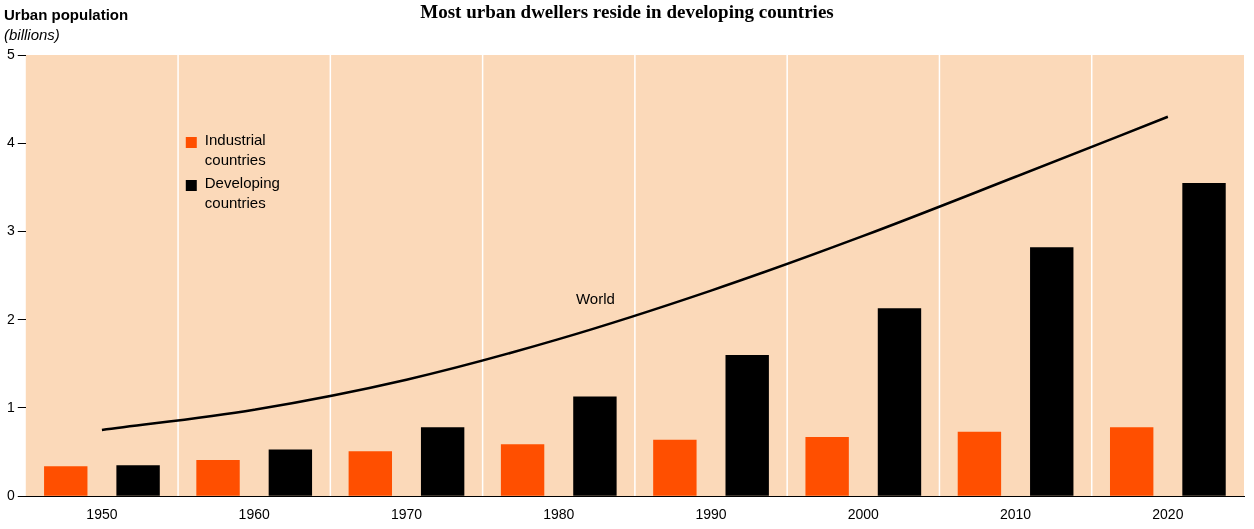 The height and width of the screenshot is (529, 1254). Describe the element at coordinates (10, 53) in the screenshot. I see `y-tick-label: 5` at that location.